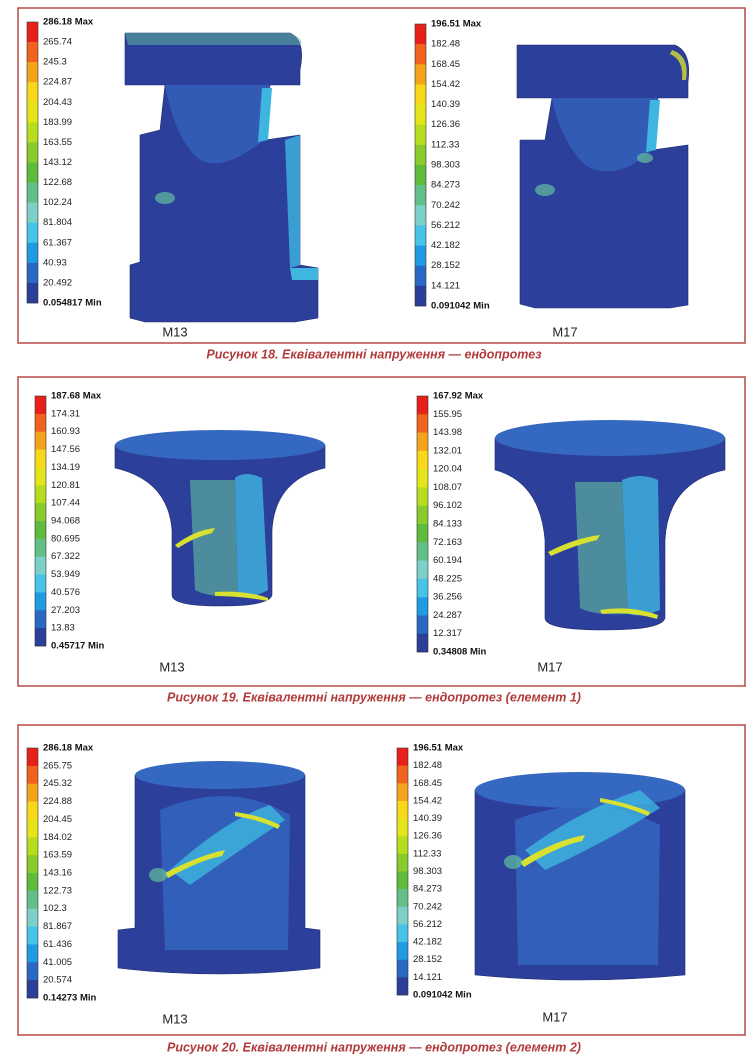  What do you see at coordinates (427, 959) in the screenshot?
I see `legend-label: 28.152` at bounding box center [427, 959].